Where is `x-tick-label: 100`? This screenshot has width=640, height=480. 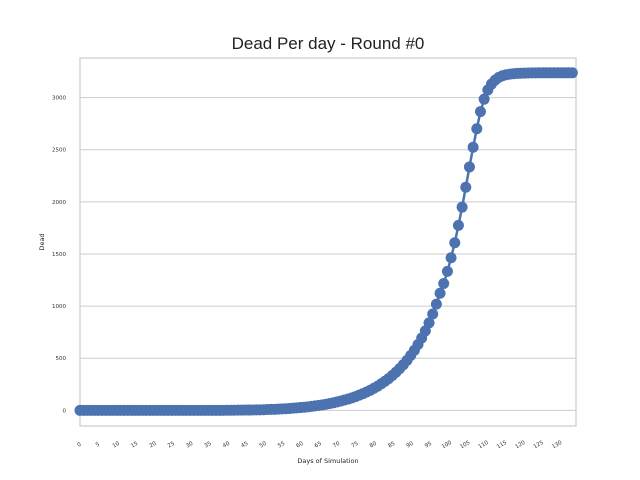
x-tick-label: 100 is located at coordinates (447, 445).